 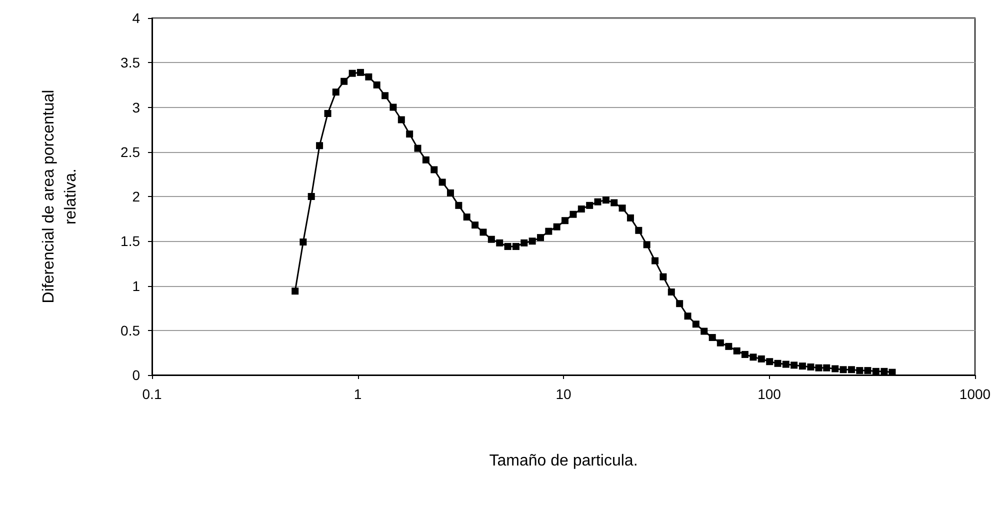 I want to click on y-tick-label: 3, so click(x=136, y=107).